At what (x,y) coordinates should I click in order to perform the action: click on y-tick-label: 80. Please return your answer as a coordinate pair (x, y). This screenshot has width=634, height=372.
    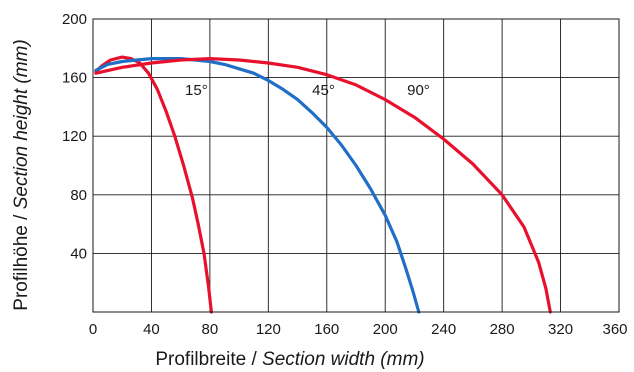
    Looking at the image, I should click on (78, 195).